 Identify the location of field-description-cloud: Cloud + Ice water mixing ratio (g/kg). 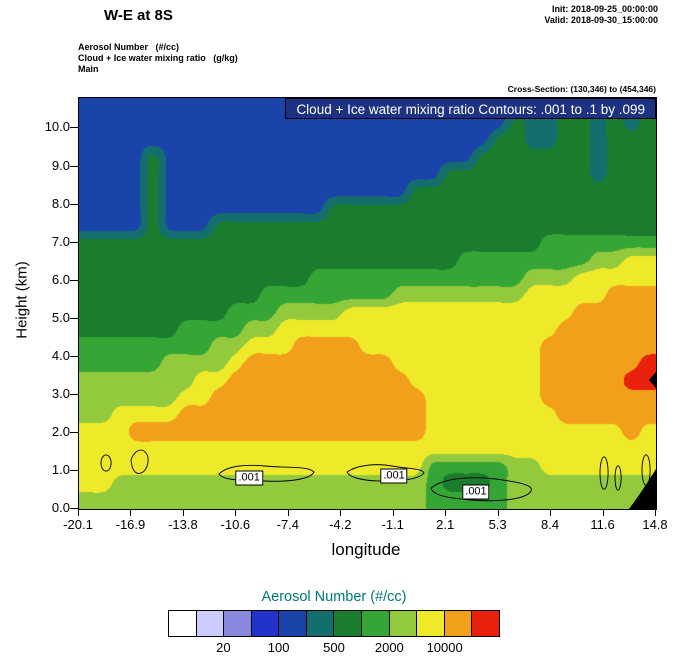
(158, 58).